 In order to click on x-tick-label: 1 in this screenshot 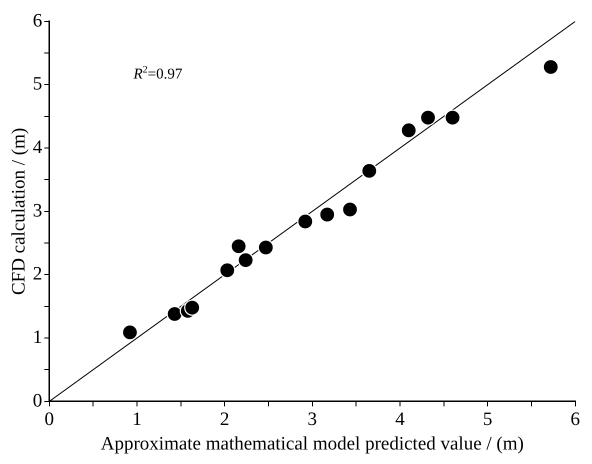, I will do `click(137, 419)`.